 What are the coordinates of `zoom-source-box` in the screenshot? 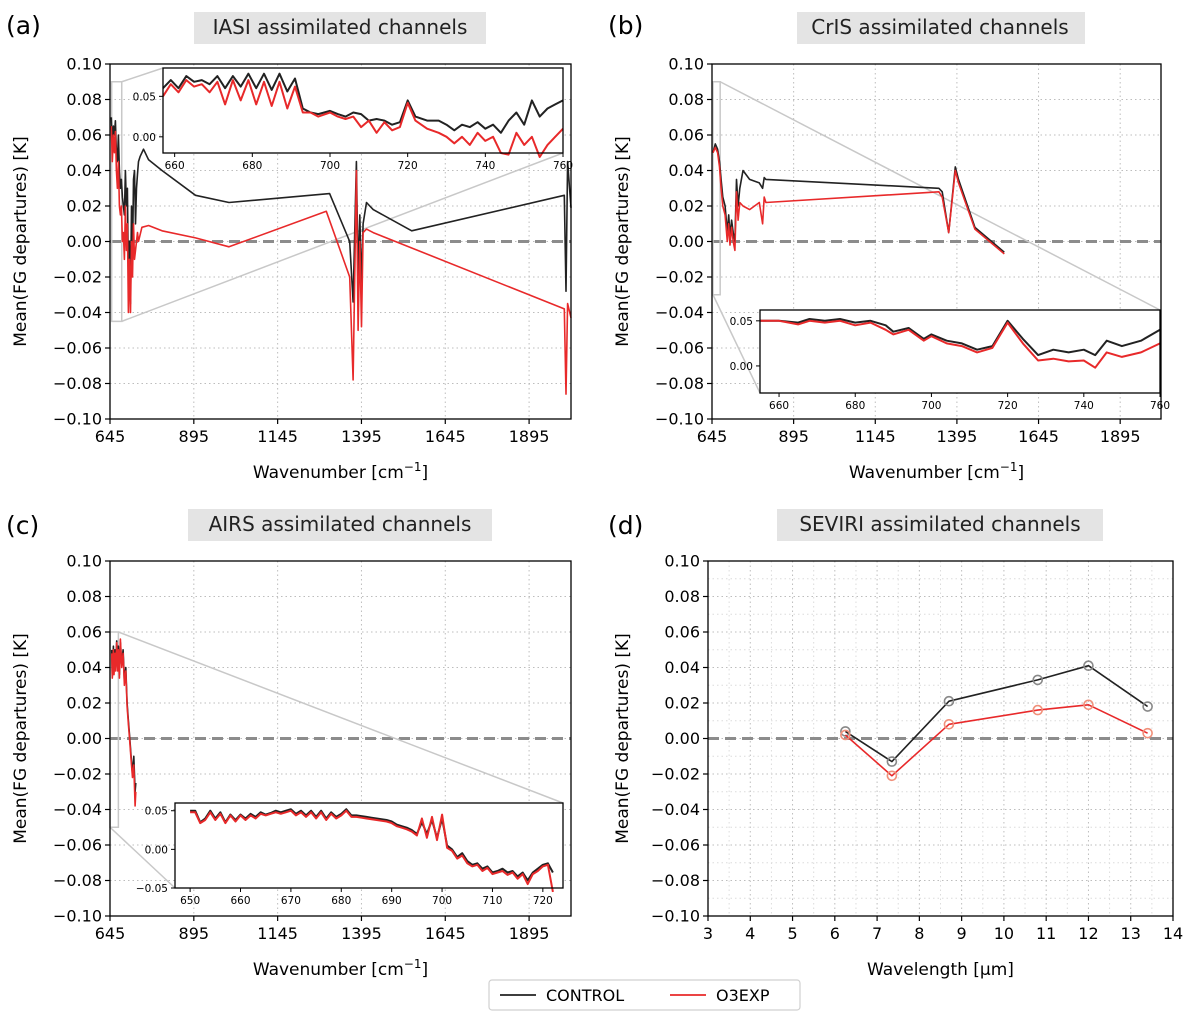 It's located at (116, 202).